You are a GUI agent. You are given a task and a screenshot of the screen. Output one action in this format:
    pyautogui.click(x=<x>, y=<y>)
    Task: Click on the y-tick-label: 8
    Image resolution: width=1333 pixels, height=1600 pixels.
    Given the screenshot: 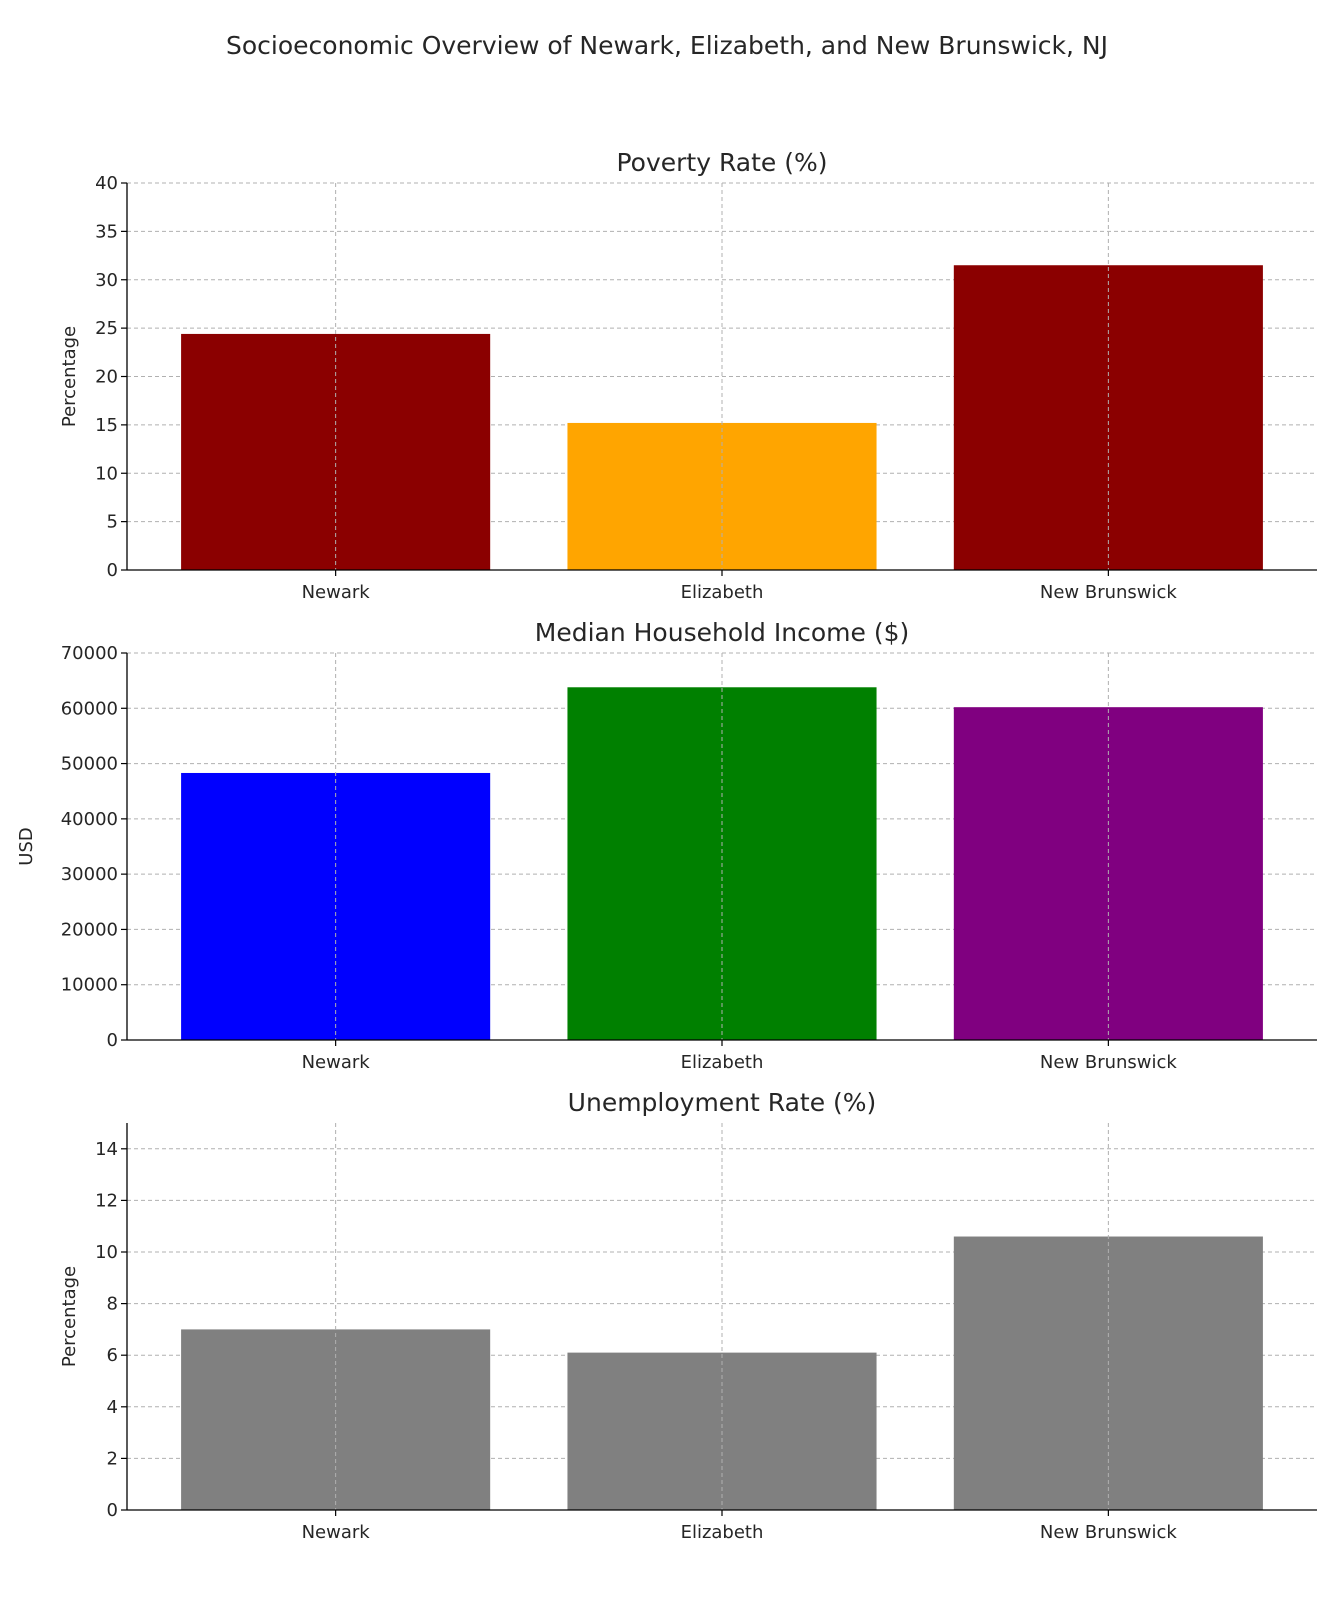 What is the action you would take?
    pyautogui.click(x=112, y=1304)
    